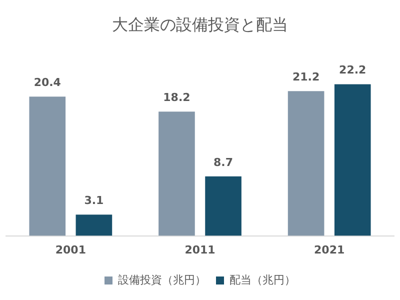 The image size is (400, 300). I want to click on data-label: 22.2, so click(352, 70).